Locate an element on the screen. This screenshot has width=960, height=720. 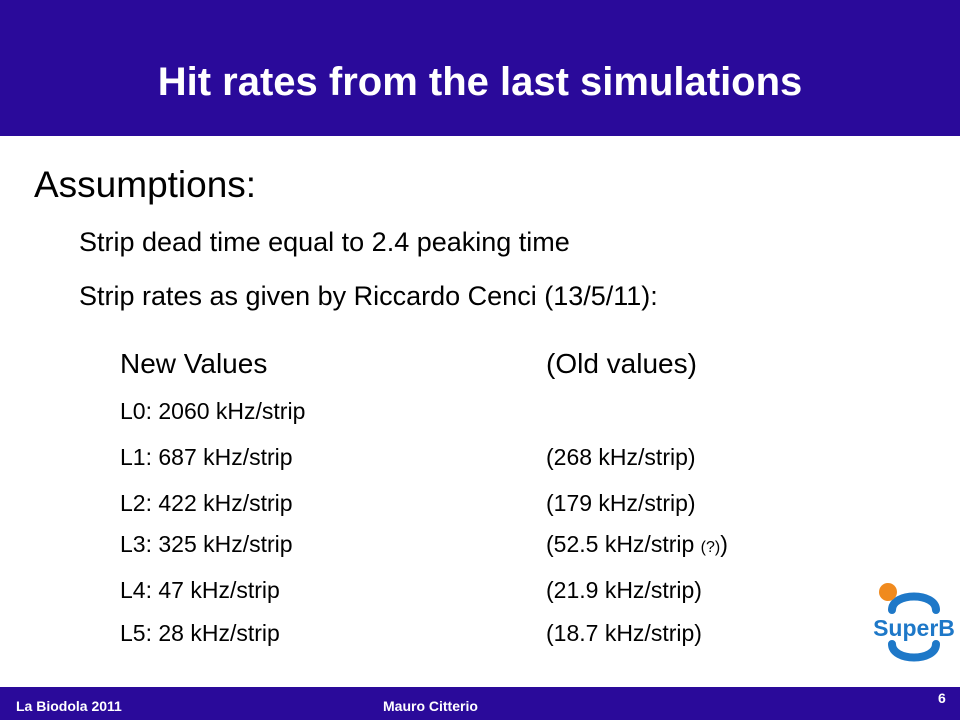
logo-text: SuperB is located at coordinates (914, 628).